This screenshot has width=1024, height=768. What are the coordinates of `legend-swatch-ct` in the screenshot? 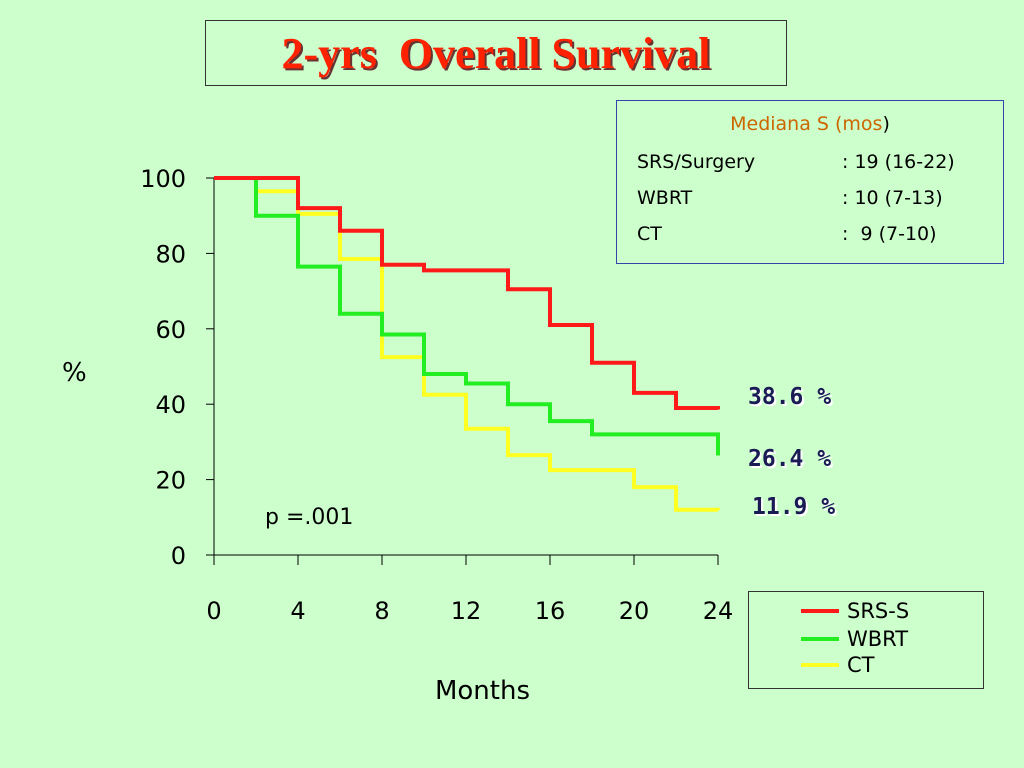 It's located at (820, 665).